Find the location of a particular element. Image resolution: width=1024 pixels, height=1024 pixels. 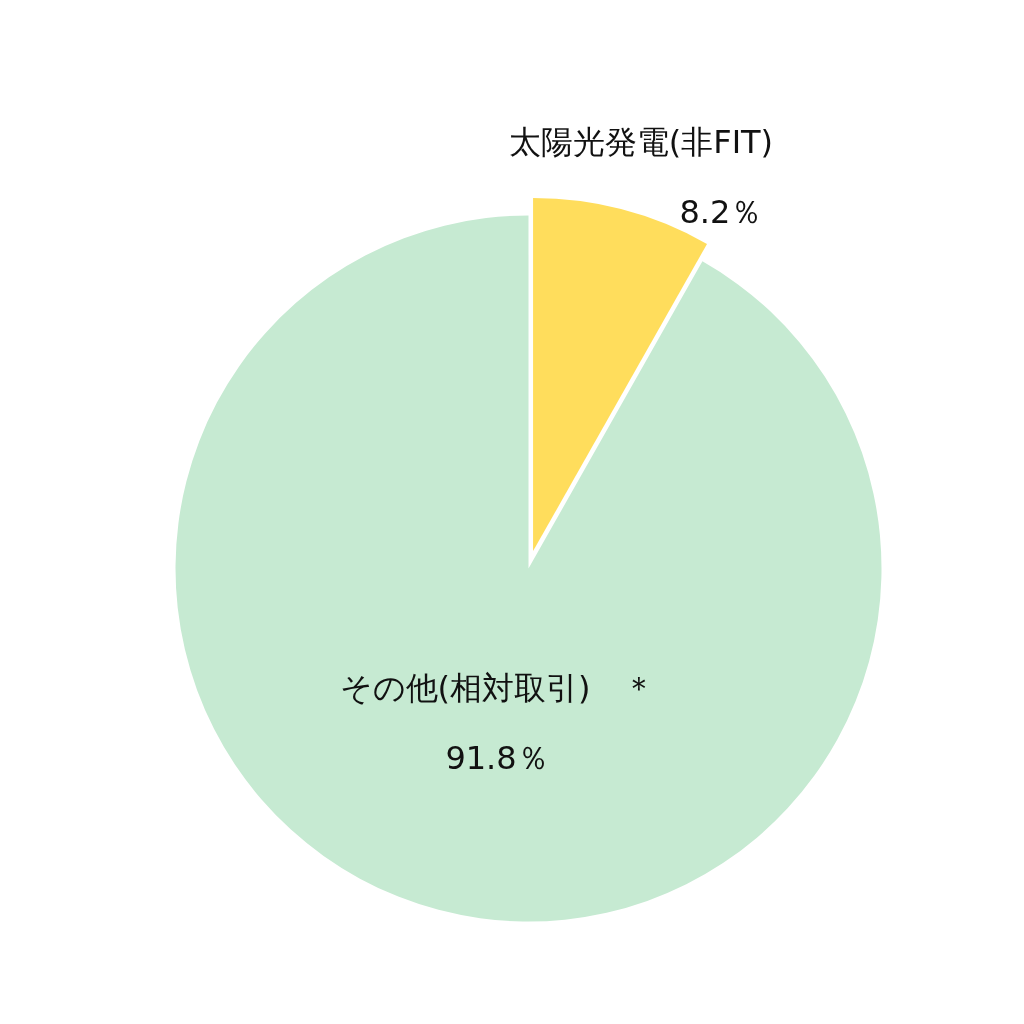

slice-label: 太陽光発電(非FIT) is located at coordinates (641, 141).